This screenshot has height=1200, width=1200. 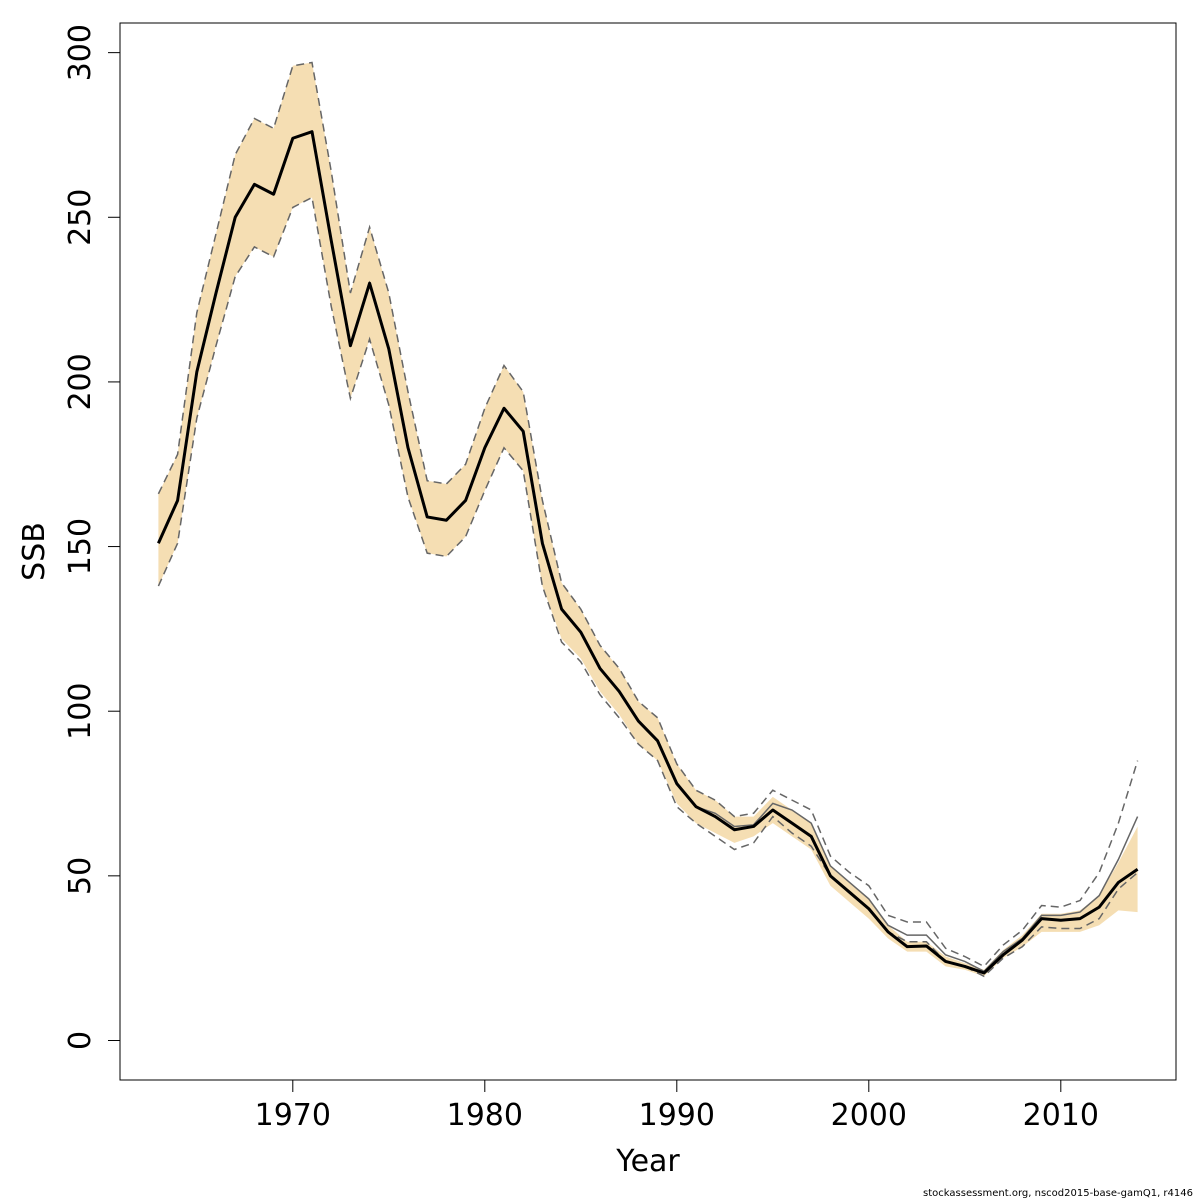 I want to click on y-tick-label: 300, so click(x=80, y=52).